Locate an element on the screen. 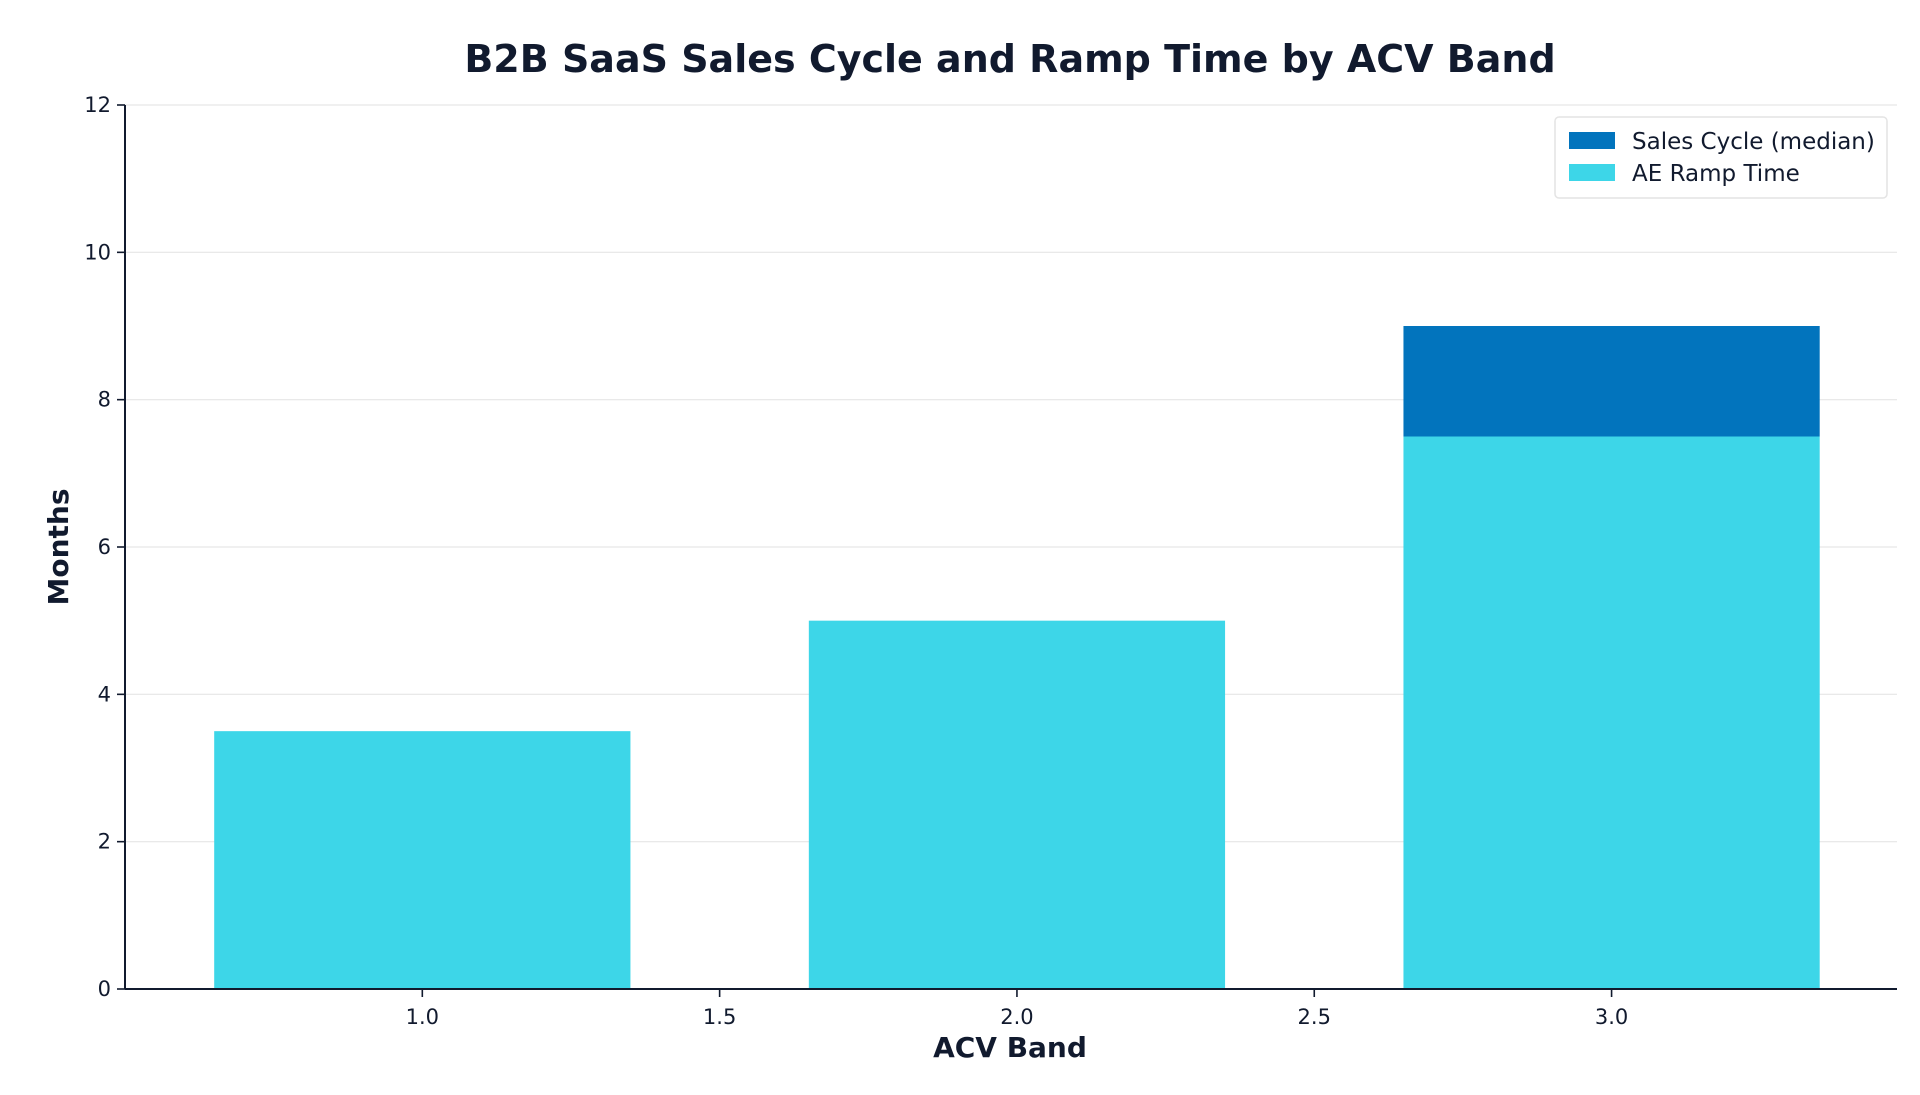 The image size is (1920, 1095). y-tick-label: 10 is located at coordinates (97, 252).